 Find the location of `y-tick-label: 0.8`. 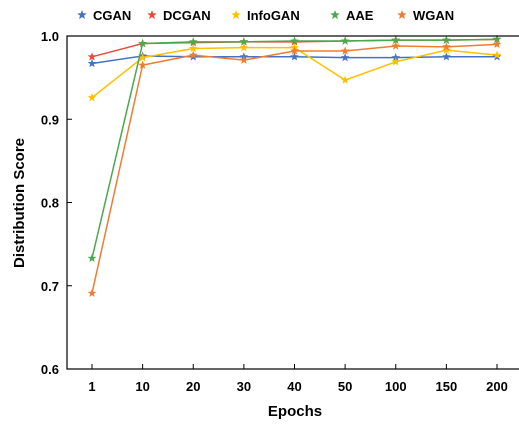

y-tick-label: 0.8 is located at coordinates (50, 203).